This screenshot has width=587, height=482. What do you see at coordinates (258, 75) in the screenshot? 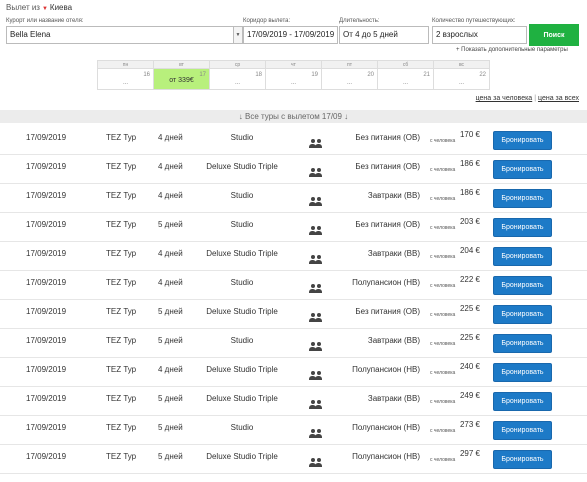
I see `calendar-day-number: 18` at bounding box center [258, 75].